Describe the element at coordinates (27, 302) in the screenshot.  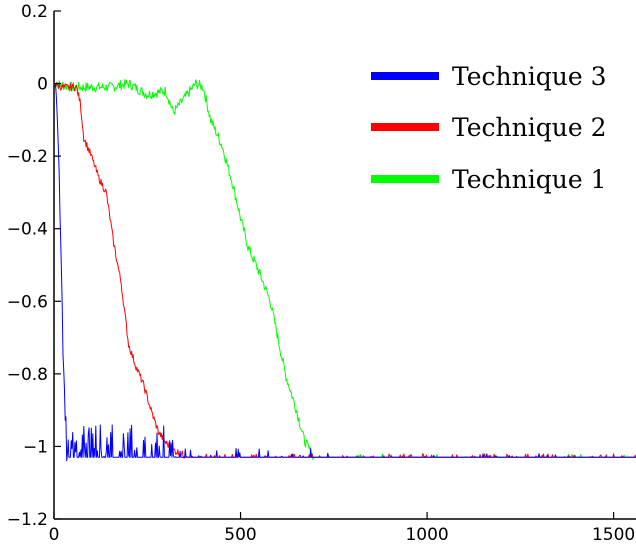
I see `y-tick-label: −0.6` at that location.